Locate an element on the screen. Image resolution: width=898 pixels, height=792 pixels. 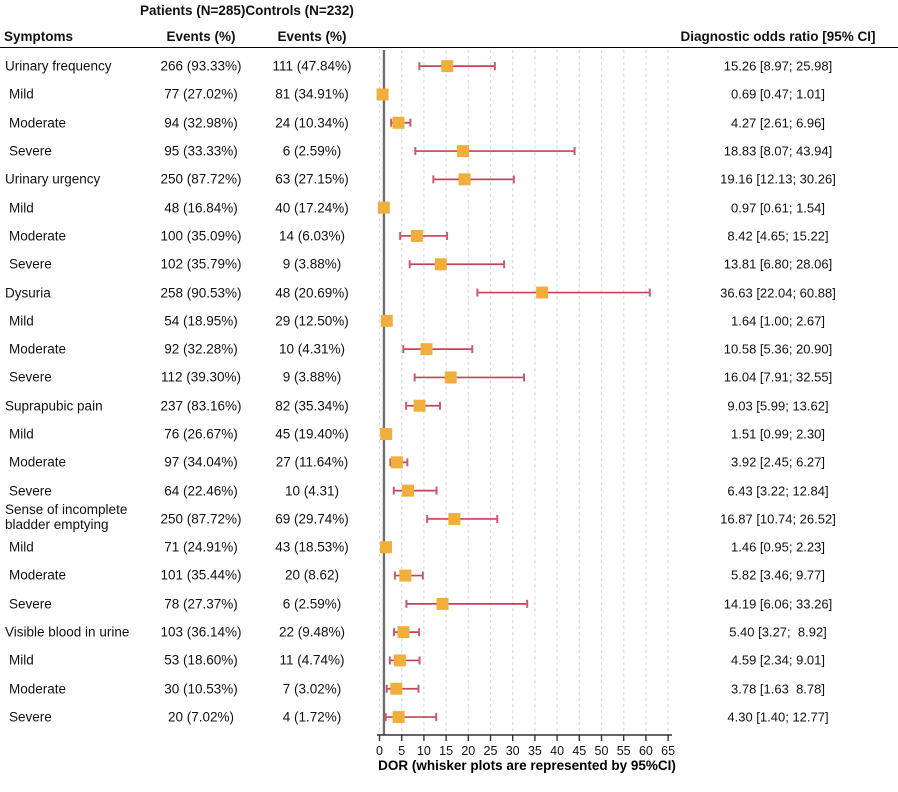
axis-tick-label: 5 is located at coordinates (401, 751).